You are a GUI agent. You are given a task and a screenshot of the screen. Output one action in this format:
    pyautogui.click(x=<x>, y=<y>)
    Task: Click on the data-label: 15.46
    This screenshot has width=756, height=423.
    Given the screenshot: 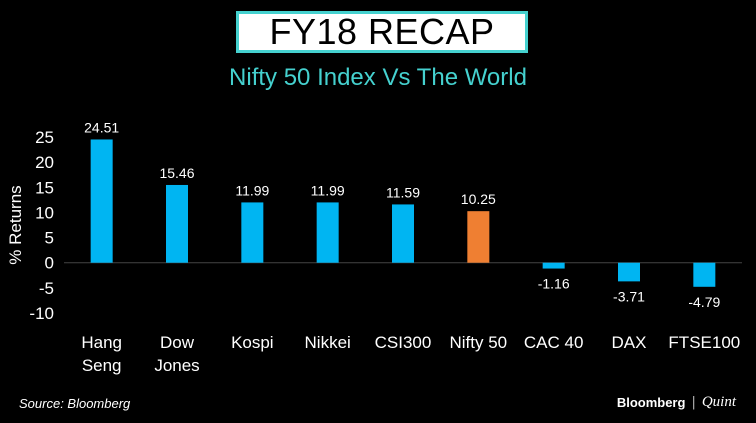 What is the action you would take?
    pyautogui.click(x=176, y=173)
    